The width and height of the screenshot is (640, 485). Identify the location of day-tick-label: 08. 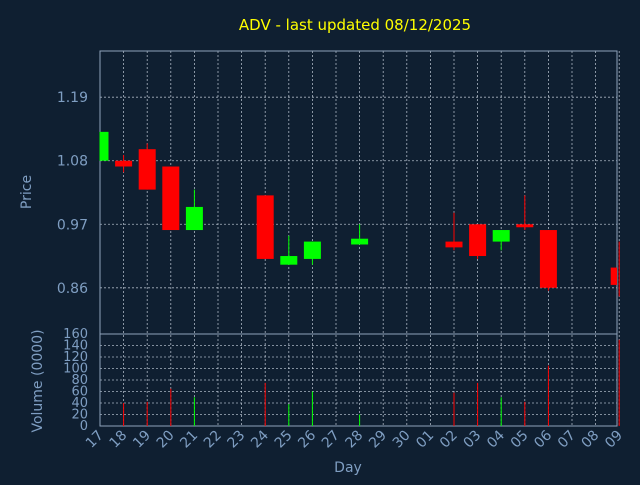
(591, 440).